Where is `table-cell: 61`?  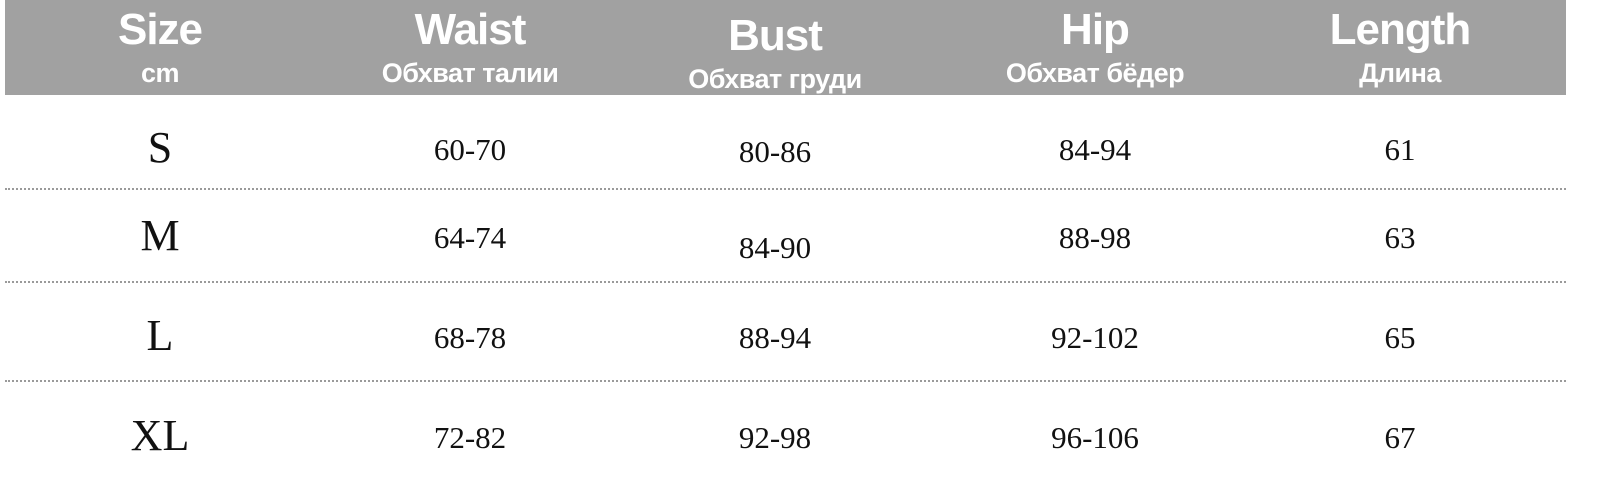 table-cell: 61 is located at coordinates (1400, 149).